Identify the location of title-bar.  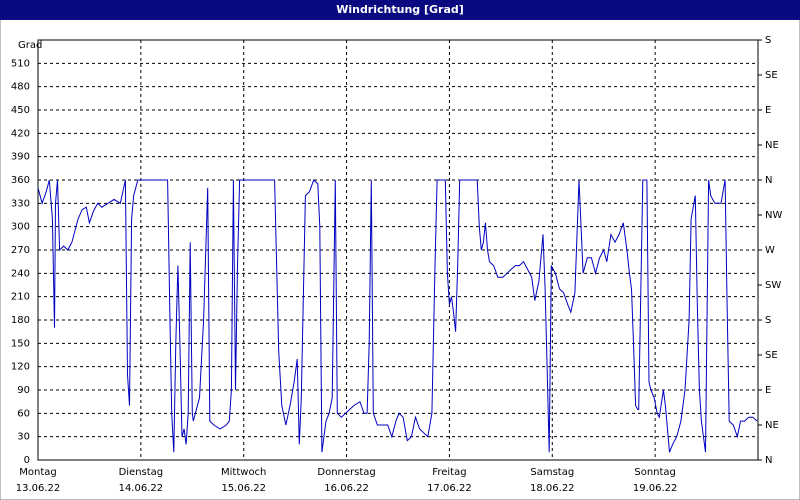
(400, 10).